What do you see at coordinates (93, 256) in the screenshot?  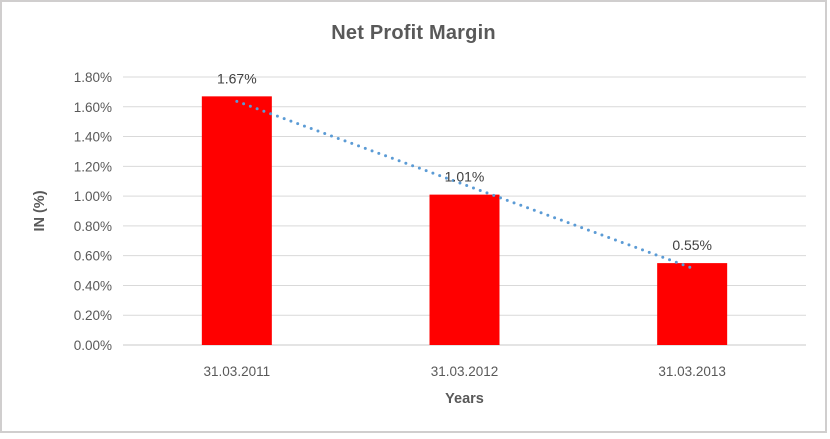 I see `y-tick-label: 0.60%` at bounding box center [93, 256].